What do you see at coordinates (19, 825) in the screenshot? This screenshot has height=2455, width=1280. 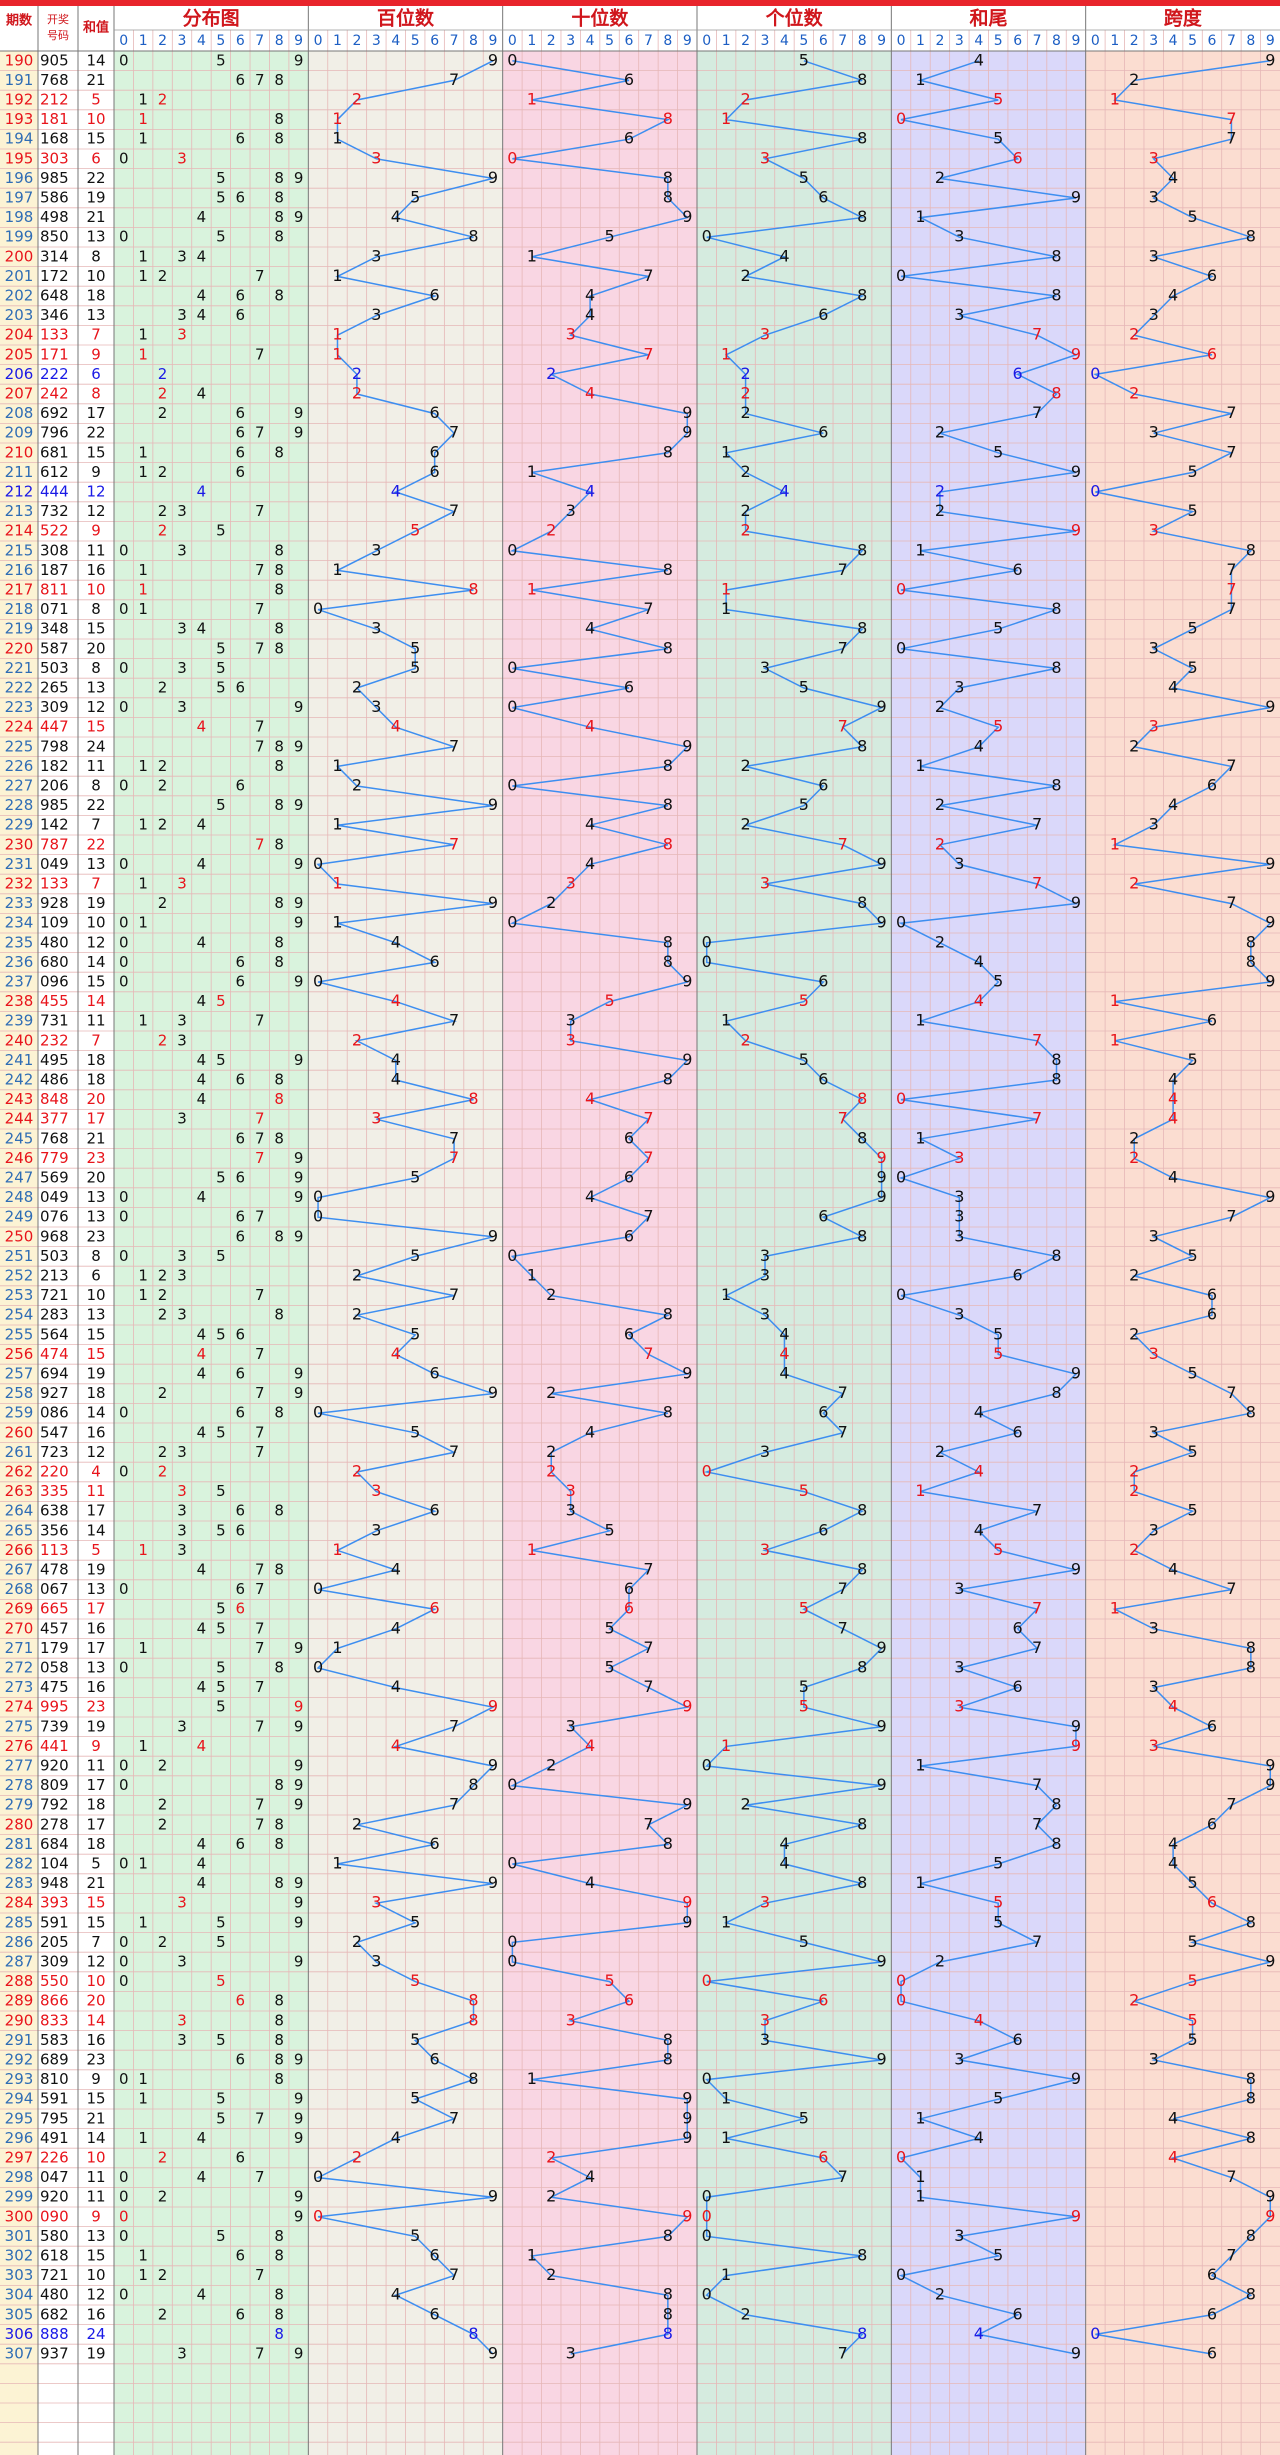 I see `issue: 229` at bounding box center [19, 825].